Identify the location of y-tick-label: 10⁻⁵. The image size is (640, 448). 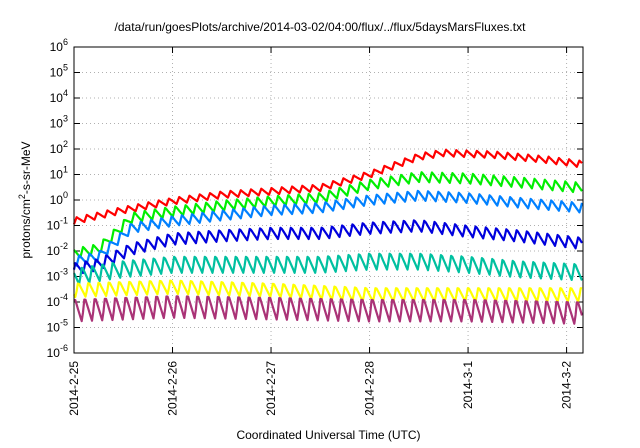
(57, 326).